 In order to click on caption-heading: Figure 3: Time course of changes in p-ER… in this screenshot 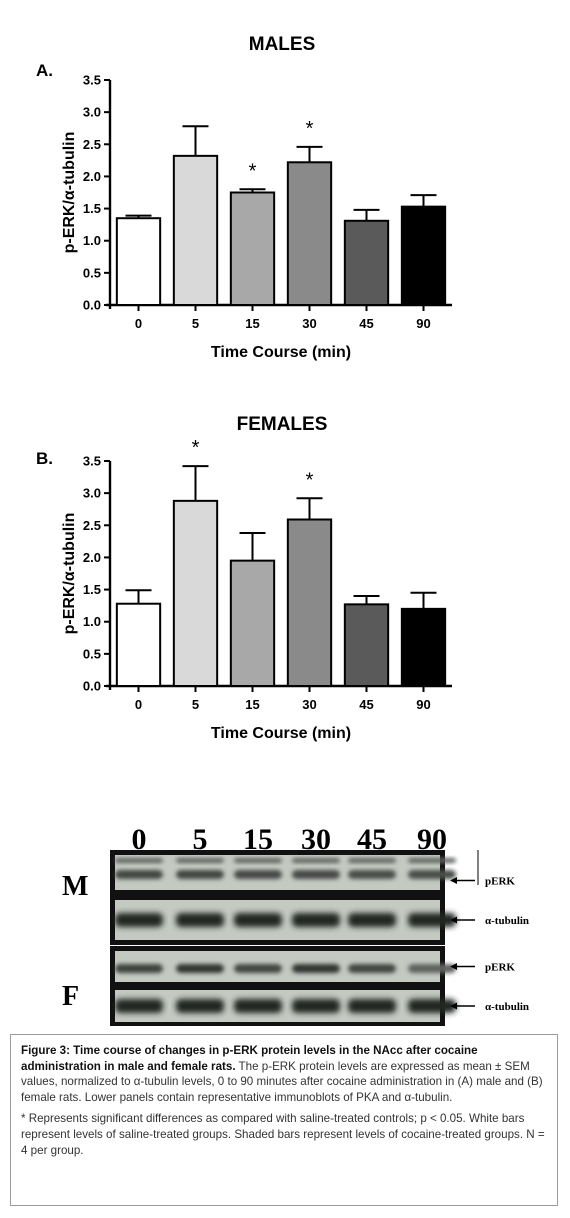, I will do `click(249, 1058)`.